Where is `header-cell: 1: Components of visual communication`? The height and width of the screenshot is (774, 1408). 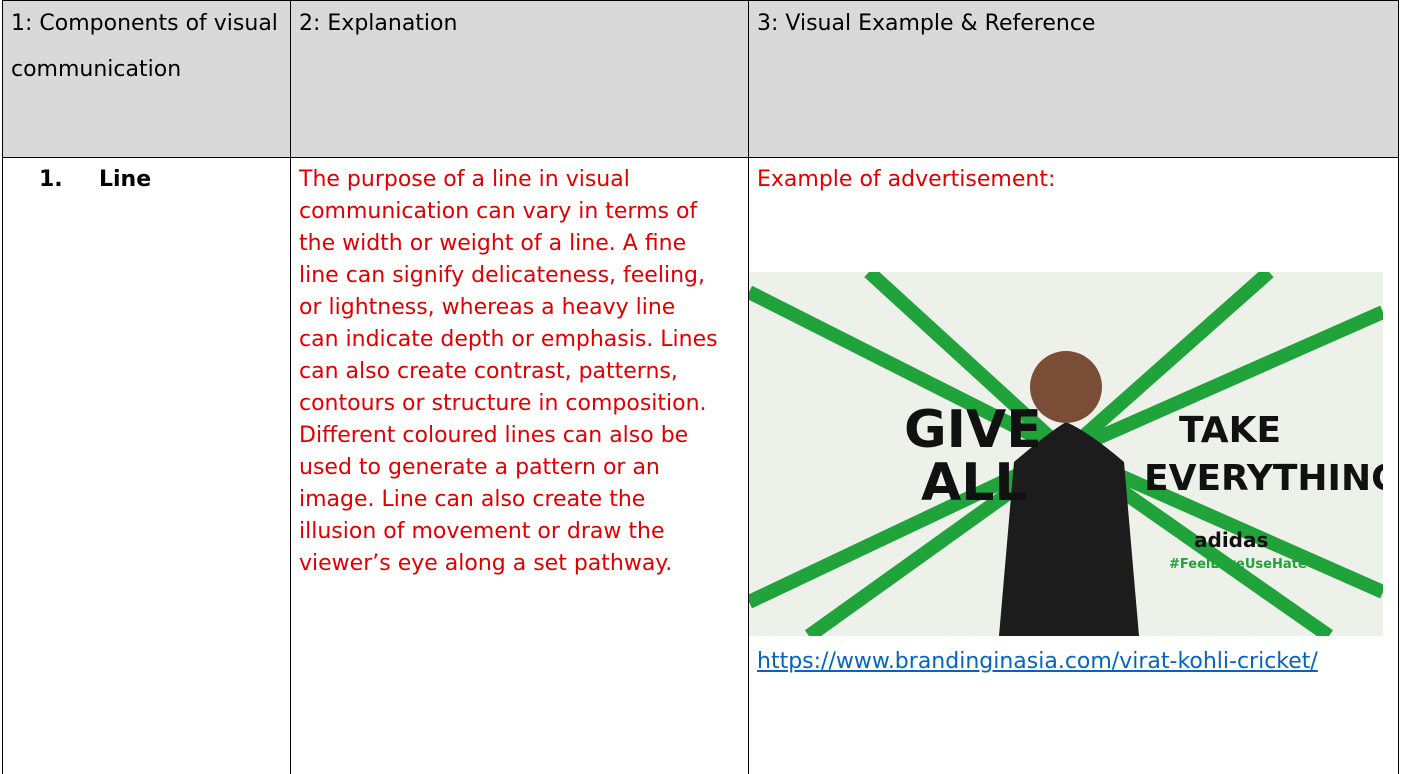 header-cell: 1: Components of visual communication is located at coordinates (146, 79).